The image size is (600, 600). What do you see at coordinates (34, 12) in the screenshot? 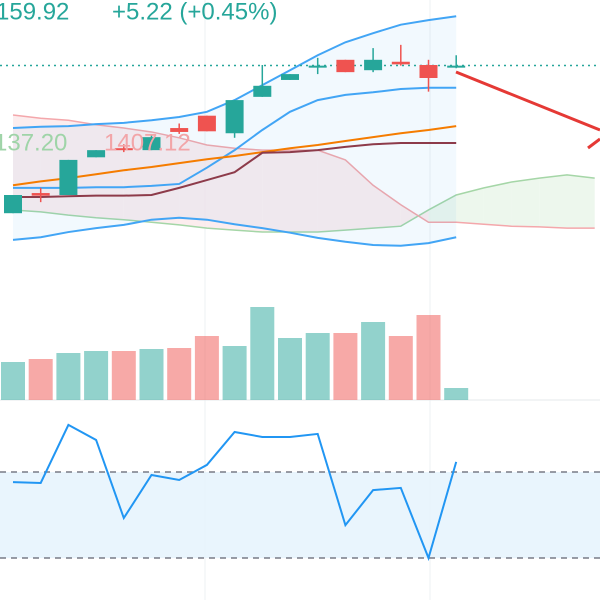
I see `price-label: 159.92` at bounding box center [34, 12].